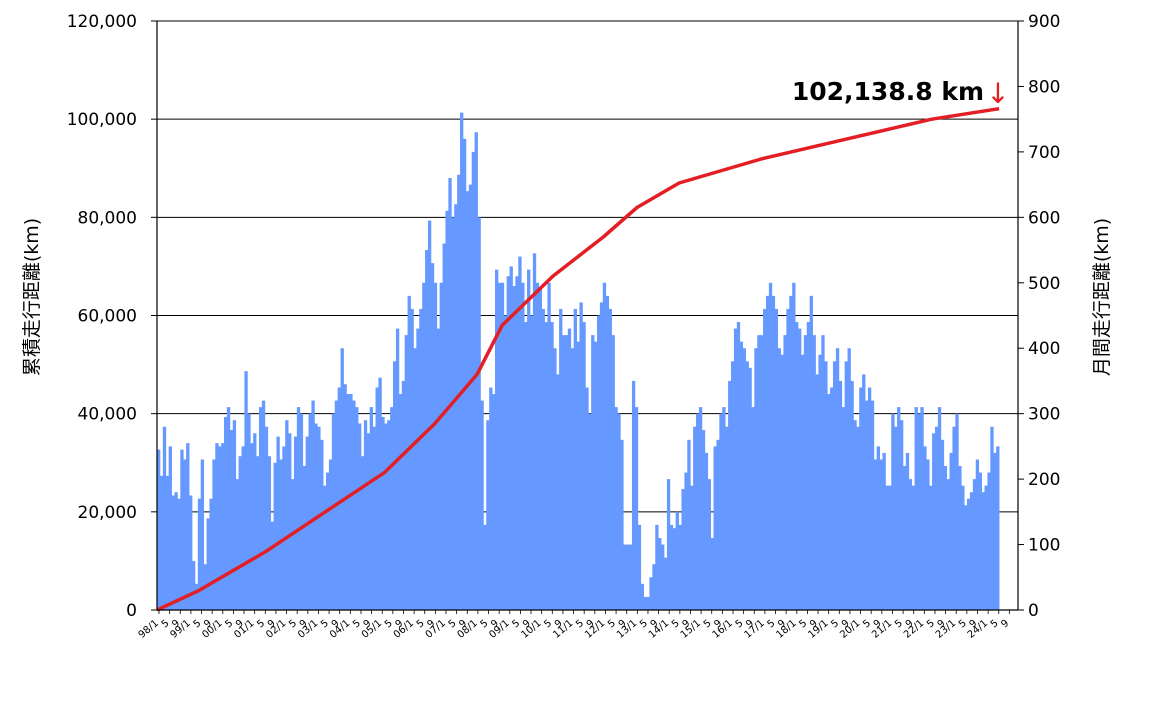 The width and height of the screenshot is (1168, 712). Describe the element at coordinates (1102, 297) in the screenshot. I see `y-axis-right-title: 月間走行距離(km)` at that location.